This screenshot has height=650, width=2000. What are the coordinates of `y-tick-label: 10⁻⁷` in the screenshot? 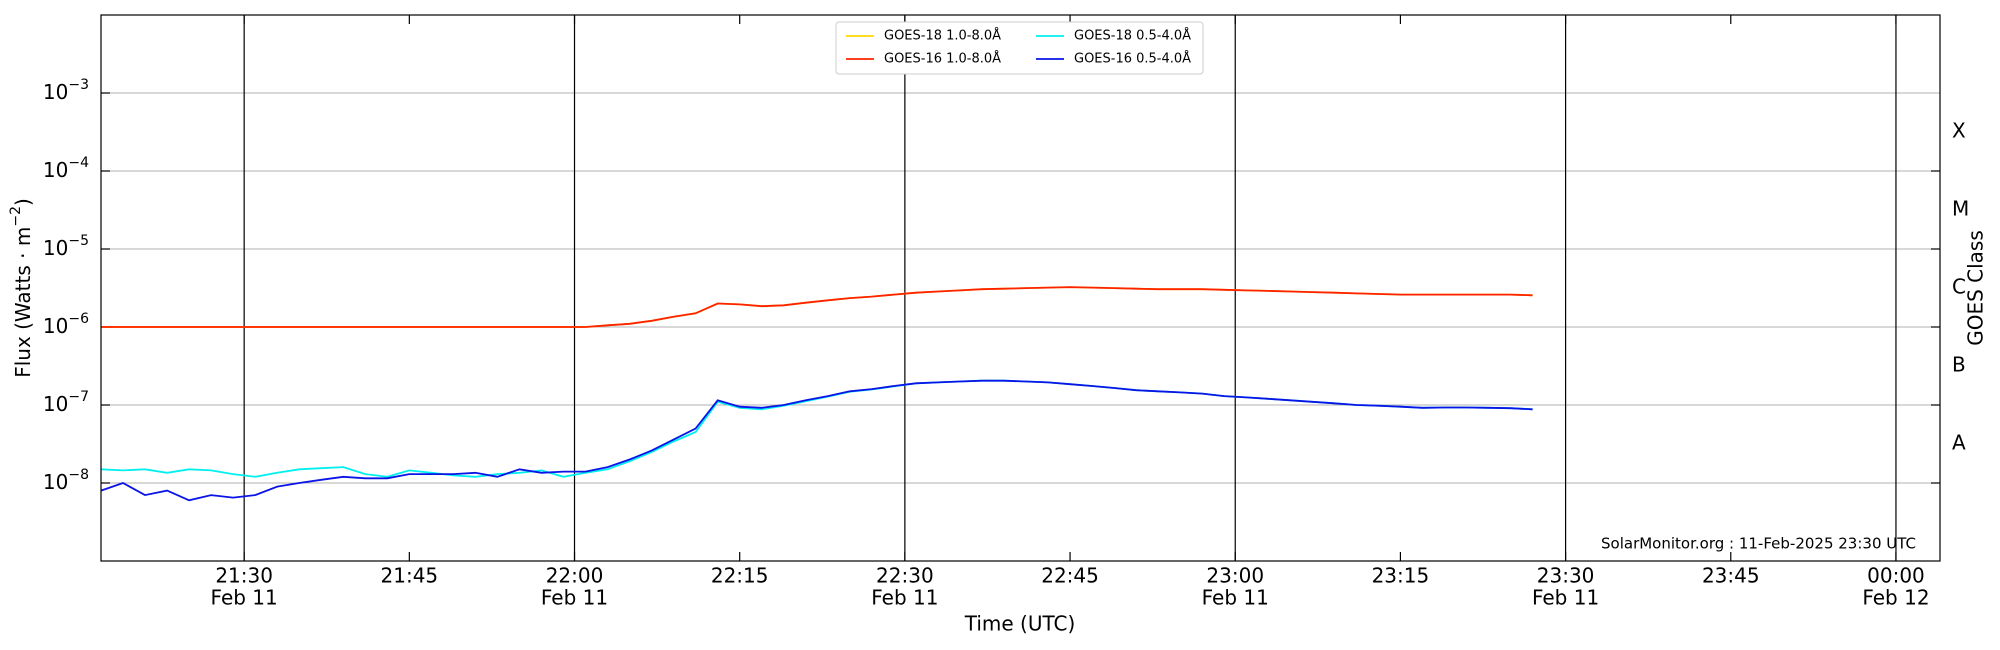 It's located at (66, 402).